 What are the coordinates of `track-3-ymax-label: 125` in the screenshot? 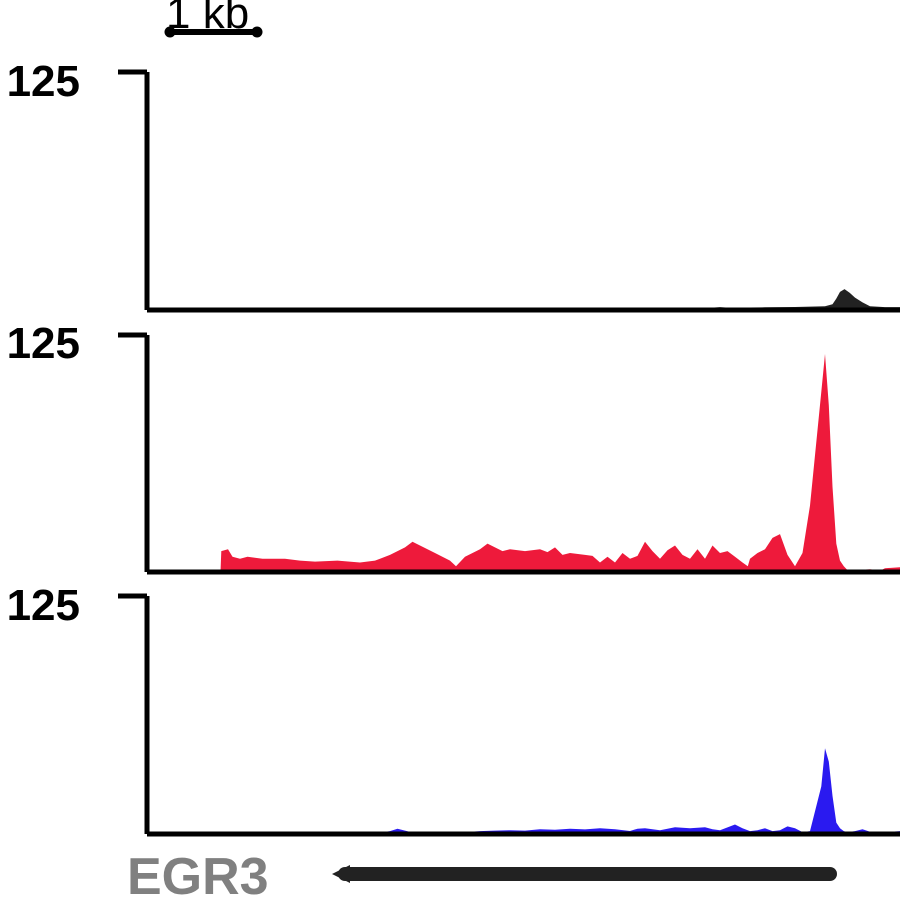 It's located at (43, 605).